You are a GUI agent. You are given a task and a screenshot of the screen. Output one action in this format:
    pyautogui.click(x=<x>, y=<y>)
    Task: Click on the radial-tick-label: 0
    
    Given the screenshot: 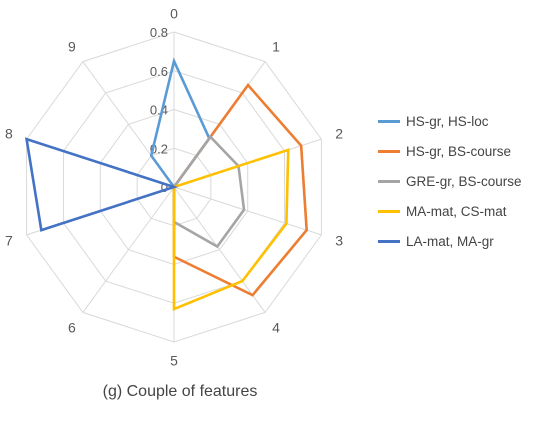 What is the action you would take?
    pyautogui.click(x=164, y=187)
    